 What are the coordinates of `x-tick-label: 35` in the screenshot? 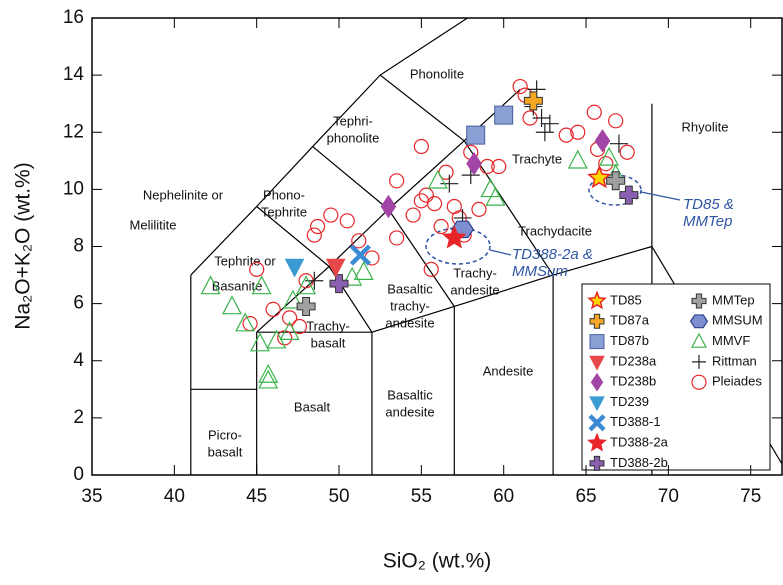 It's located at (91, 496).